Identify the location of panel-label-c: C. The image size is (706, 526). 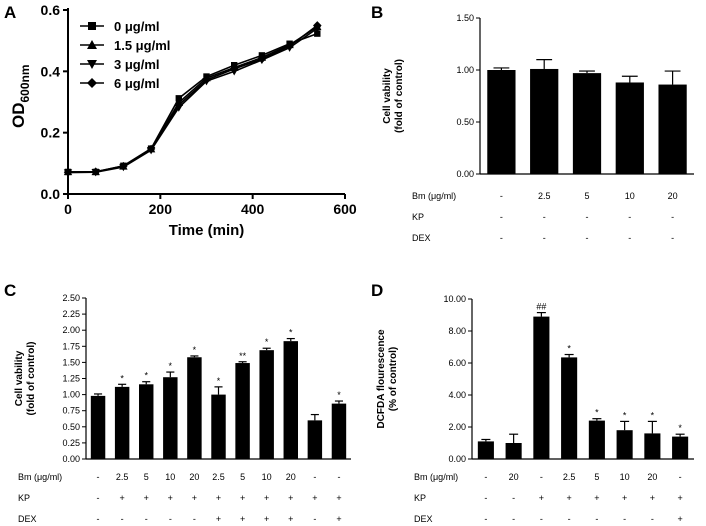
(10, 290).